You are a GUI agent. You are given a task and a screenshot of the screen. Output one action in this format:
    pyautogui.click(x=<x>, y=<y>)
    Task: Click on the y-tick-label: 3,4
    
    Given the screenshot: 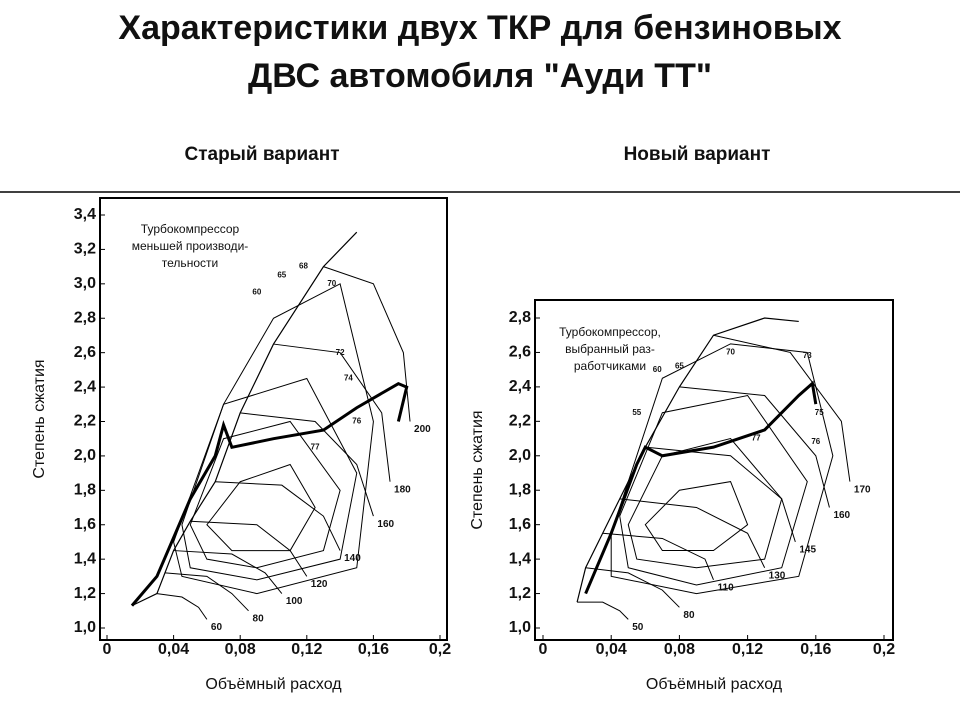 What is the action you would take?
    pyautogui.click(x=85, y=214)
    